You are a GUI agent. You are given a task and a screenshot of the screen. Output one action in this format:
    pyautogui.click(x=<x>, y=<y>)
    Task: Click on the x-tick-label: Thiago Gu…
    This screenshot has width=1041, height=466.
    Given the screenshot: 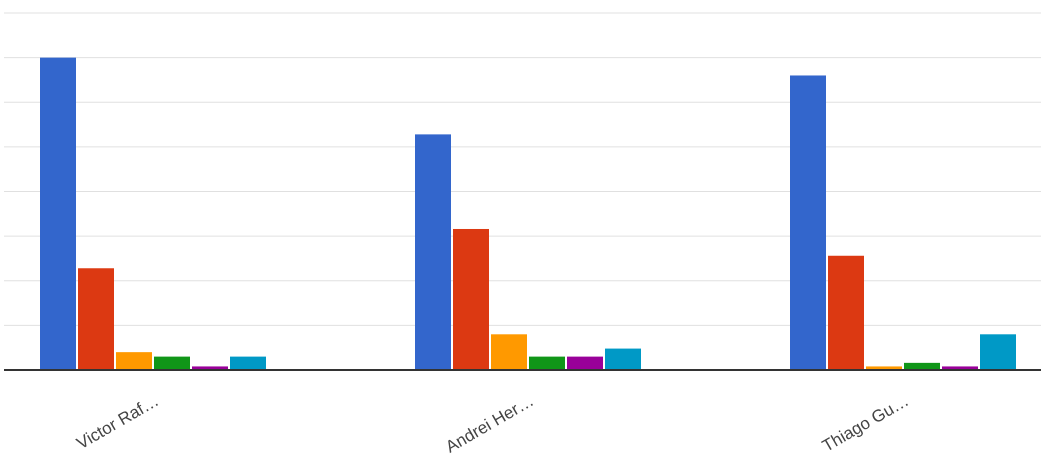 What is the action you would take?
    pyautogui.click(x=865, y=423)
    